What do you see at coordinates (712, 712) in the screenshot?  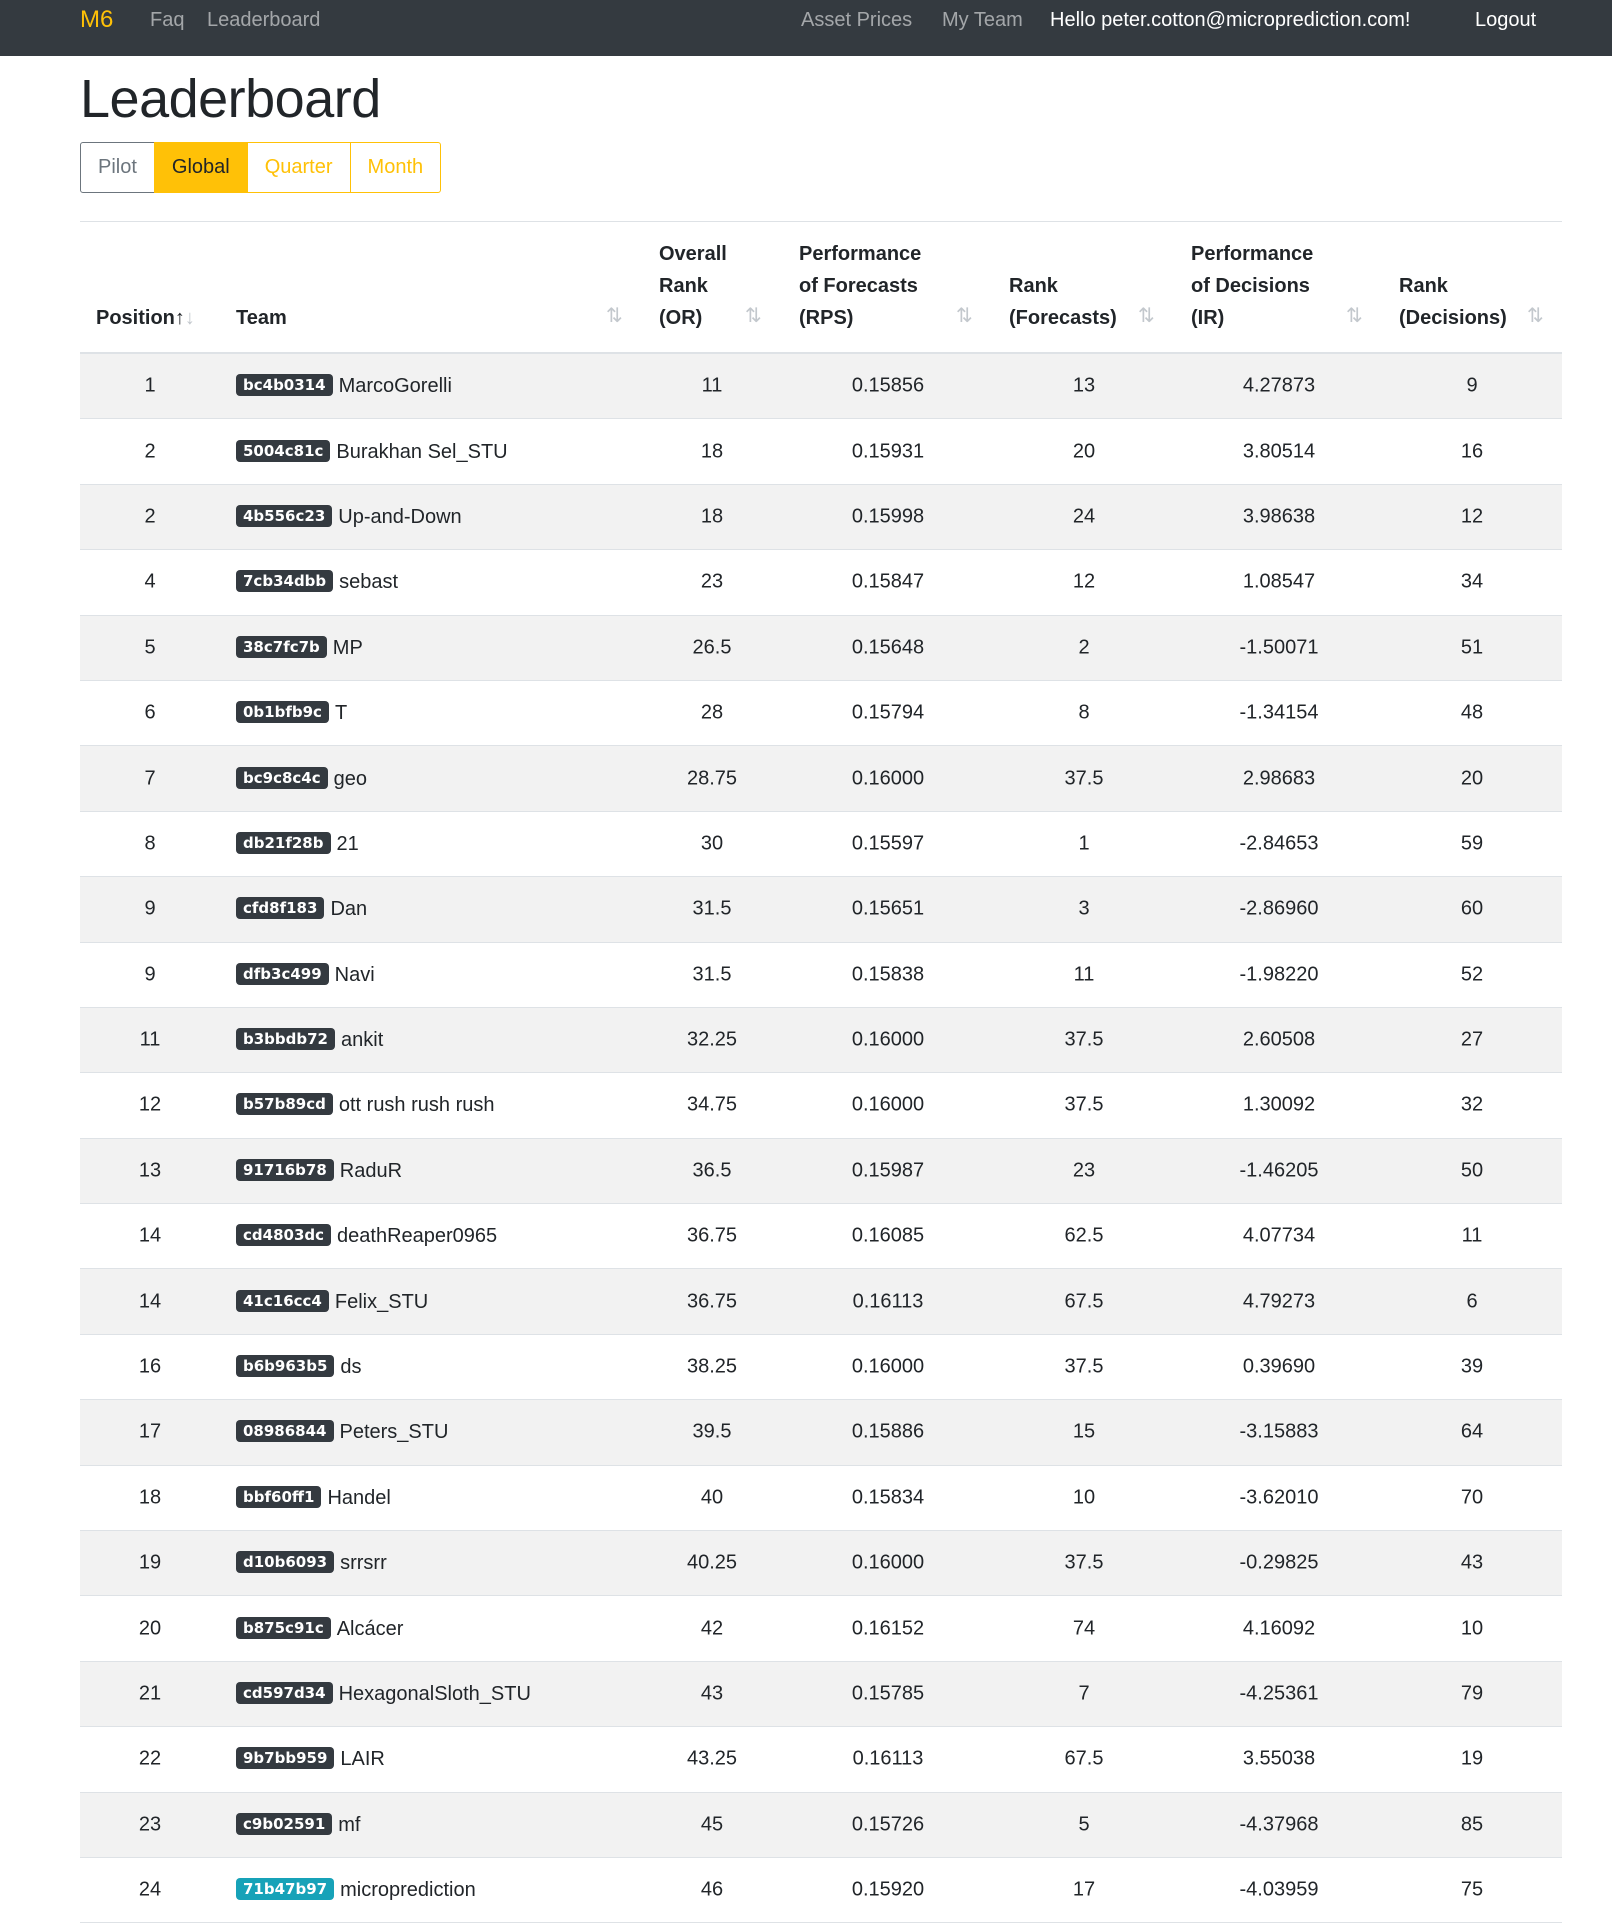 I see `cell-overall-rank: 28` at bounding box center [712, 712].